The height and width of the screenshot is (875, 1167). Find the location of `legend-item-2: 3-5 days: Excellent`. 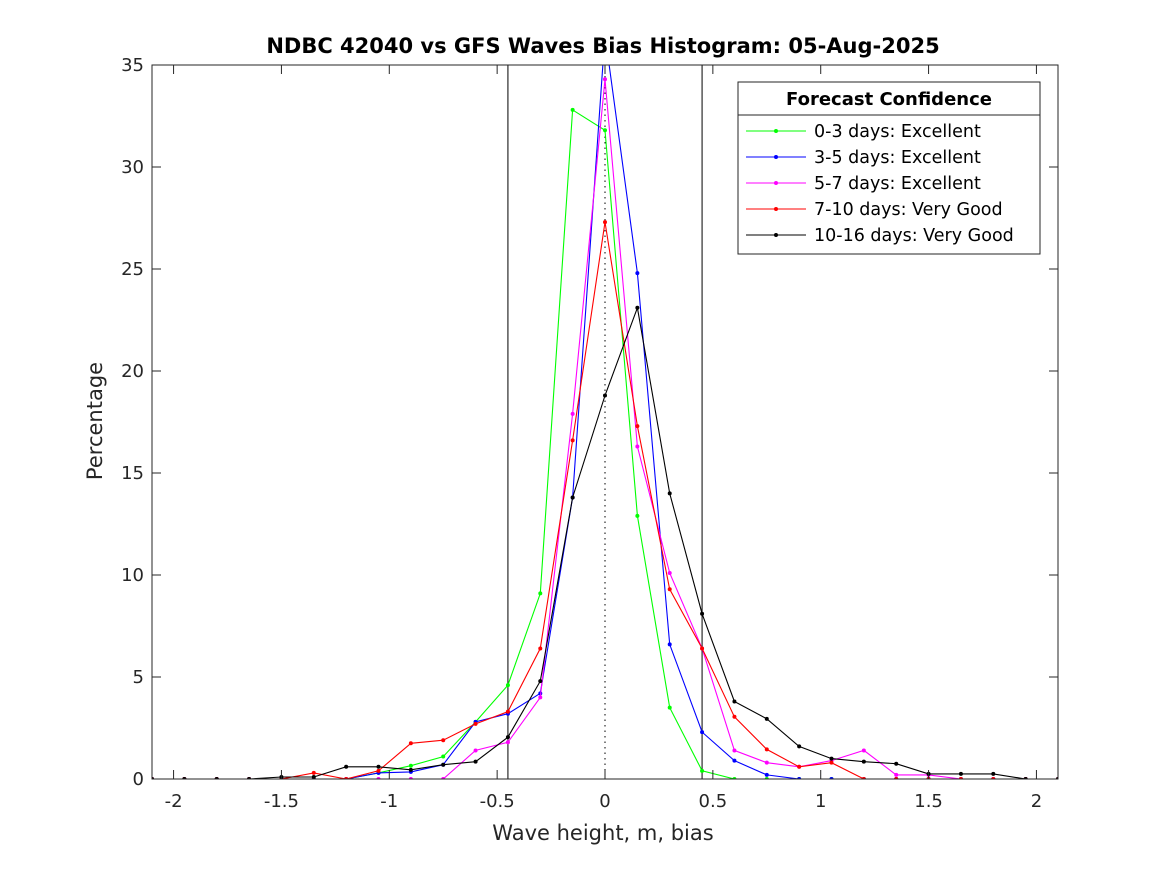

legend-item-2: 3-5 days: Excellent is located at coordinates (863, 158).